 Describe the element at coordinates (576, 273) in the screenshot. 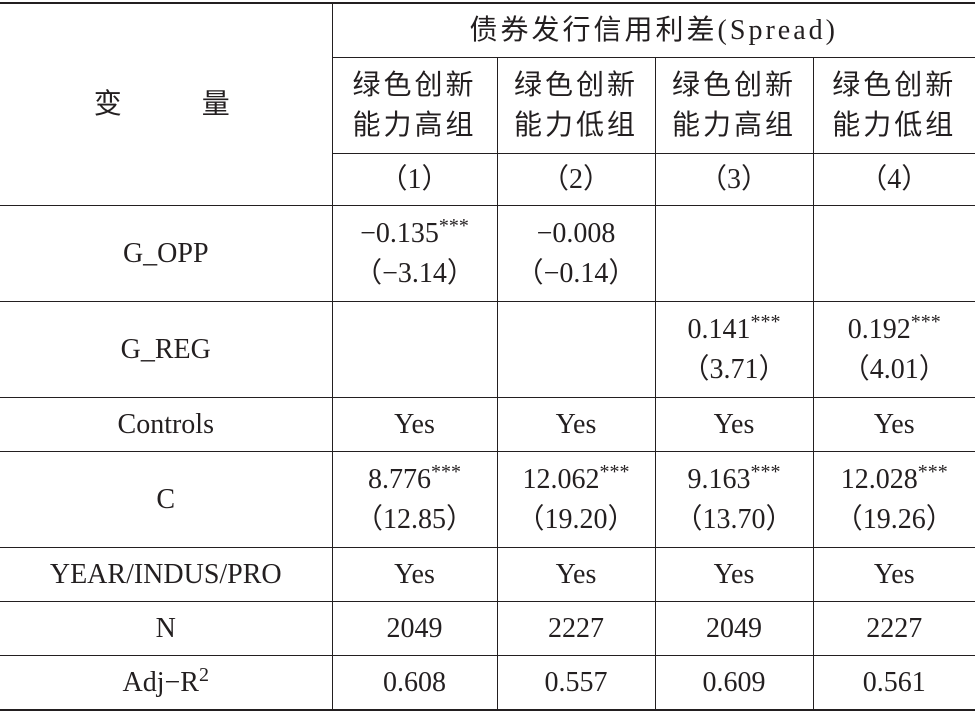

I see `t-stat: （−0.14）` at that location.